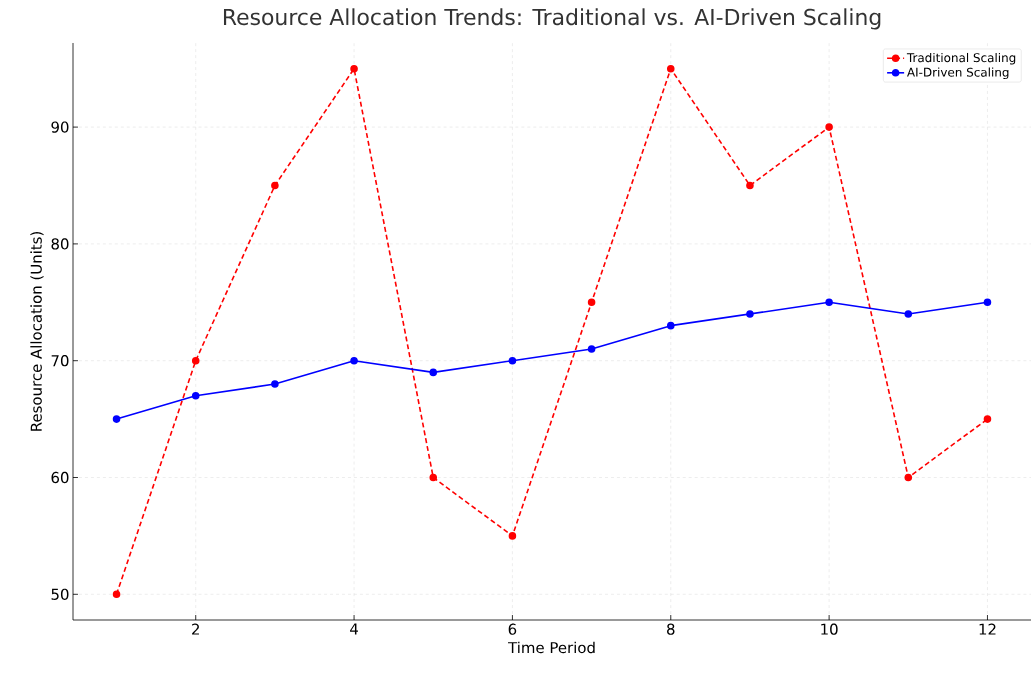 This screenshot has height=675, width=1031. What do you see at coordinates (60, 361) in the screenshot?
I see `y-tick-label: 70` at bounding box center [60, 361].